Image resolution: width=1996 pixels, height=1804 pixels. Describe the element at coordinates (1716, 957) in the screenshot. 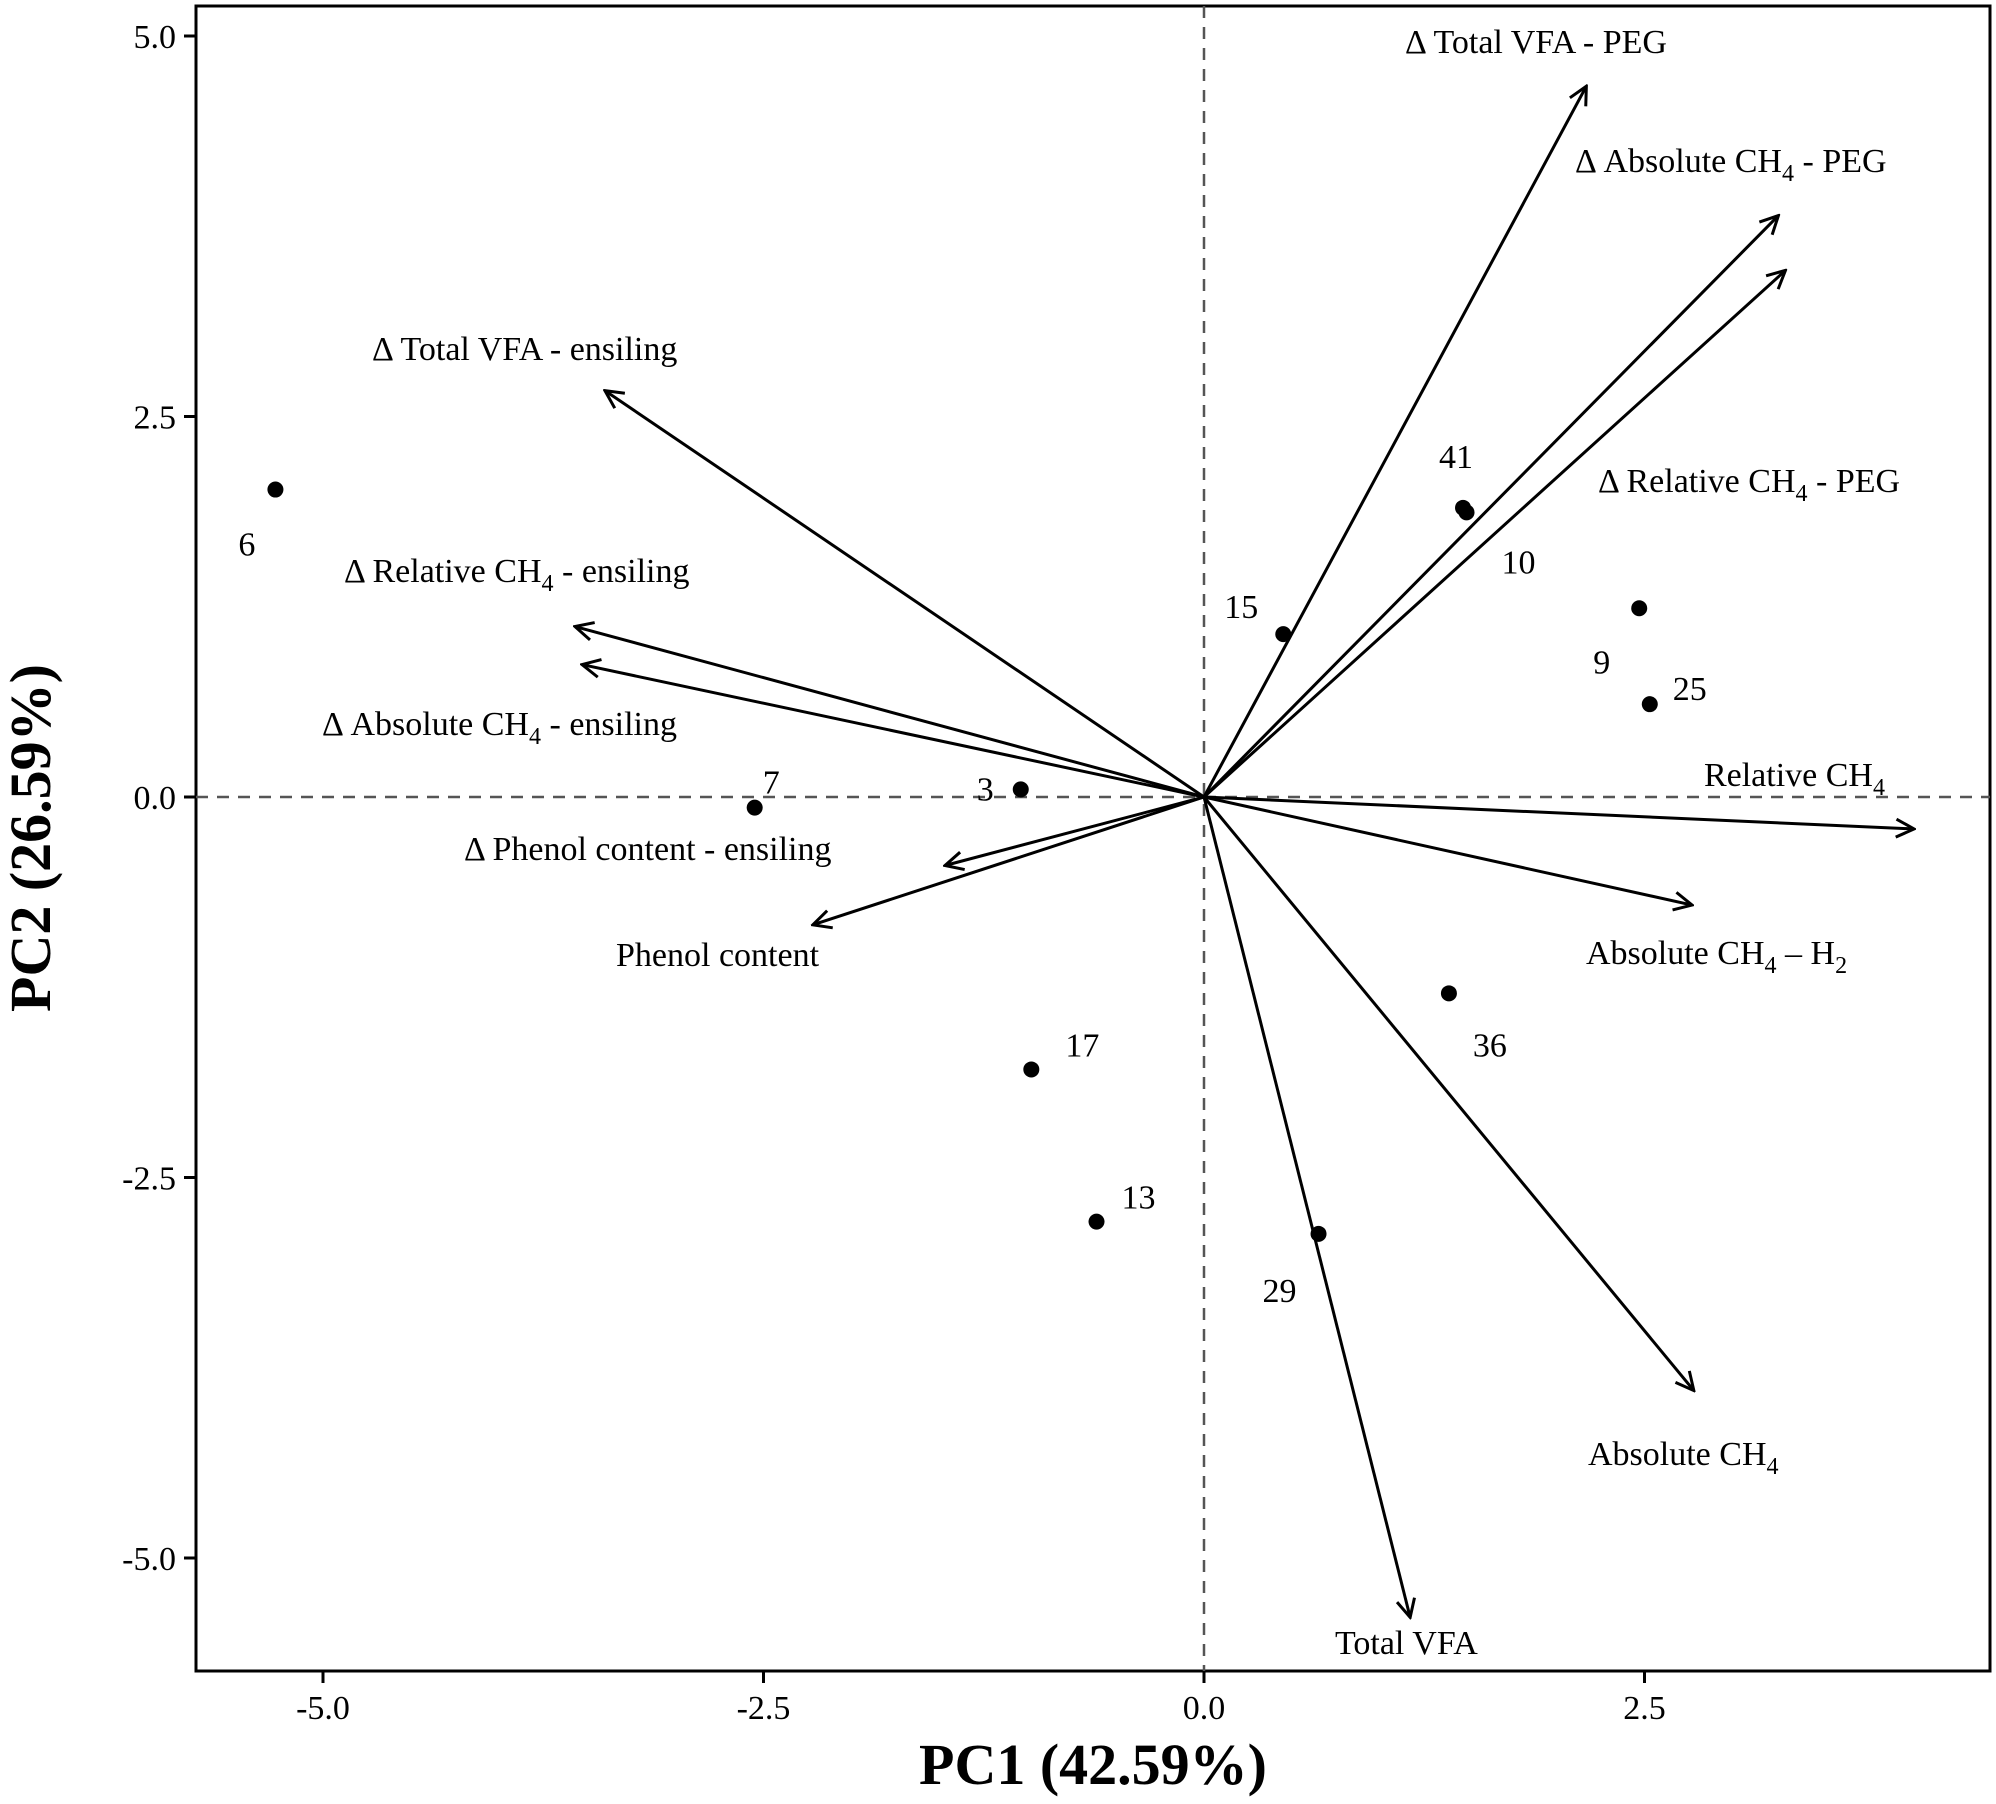

I see `loading-label: Absolute CH4 – H2` at that location.